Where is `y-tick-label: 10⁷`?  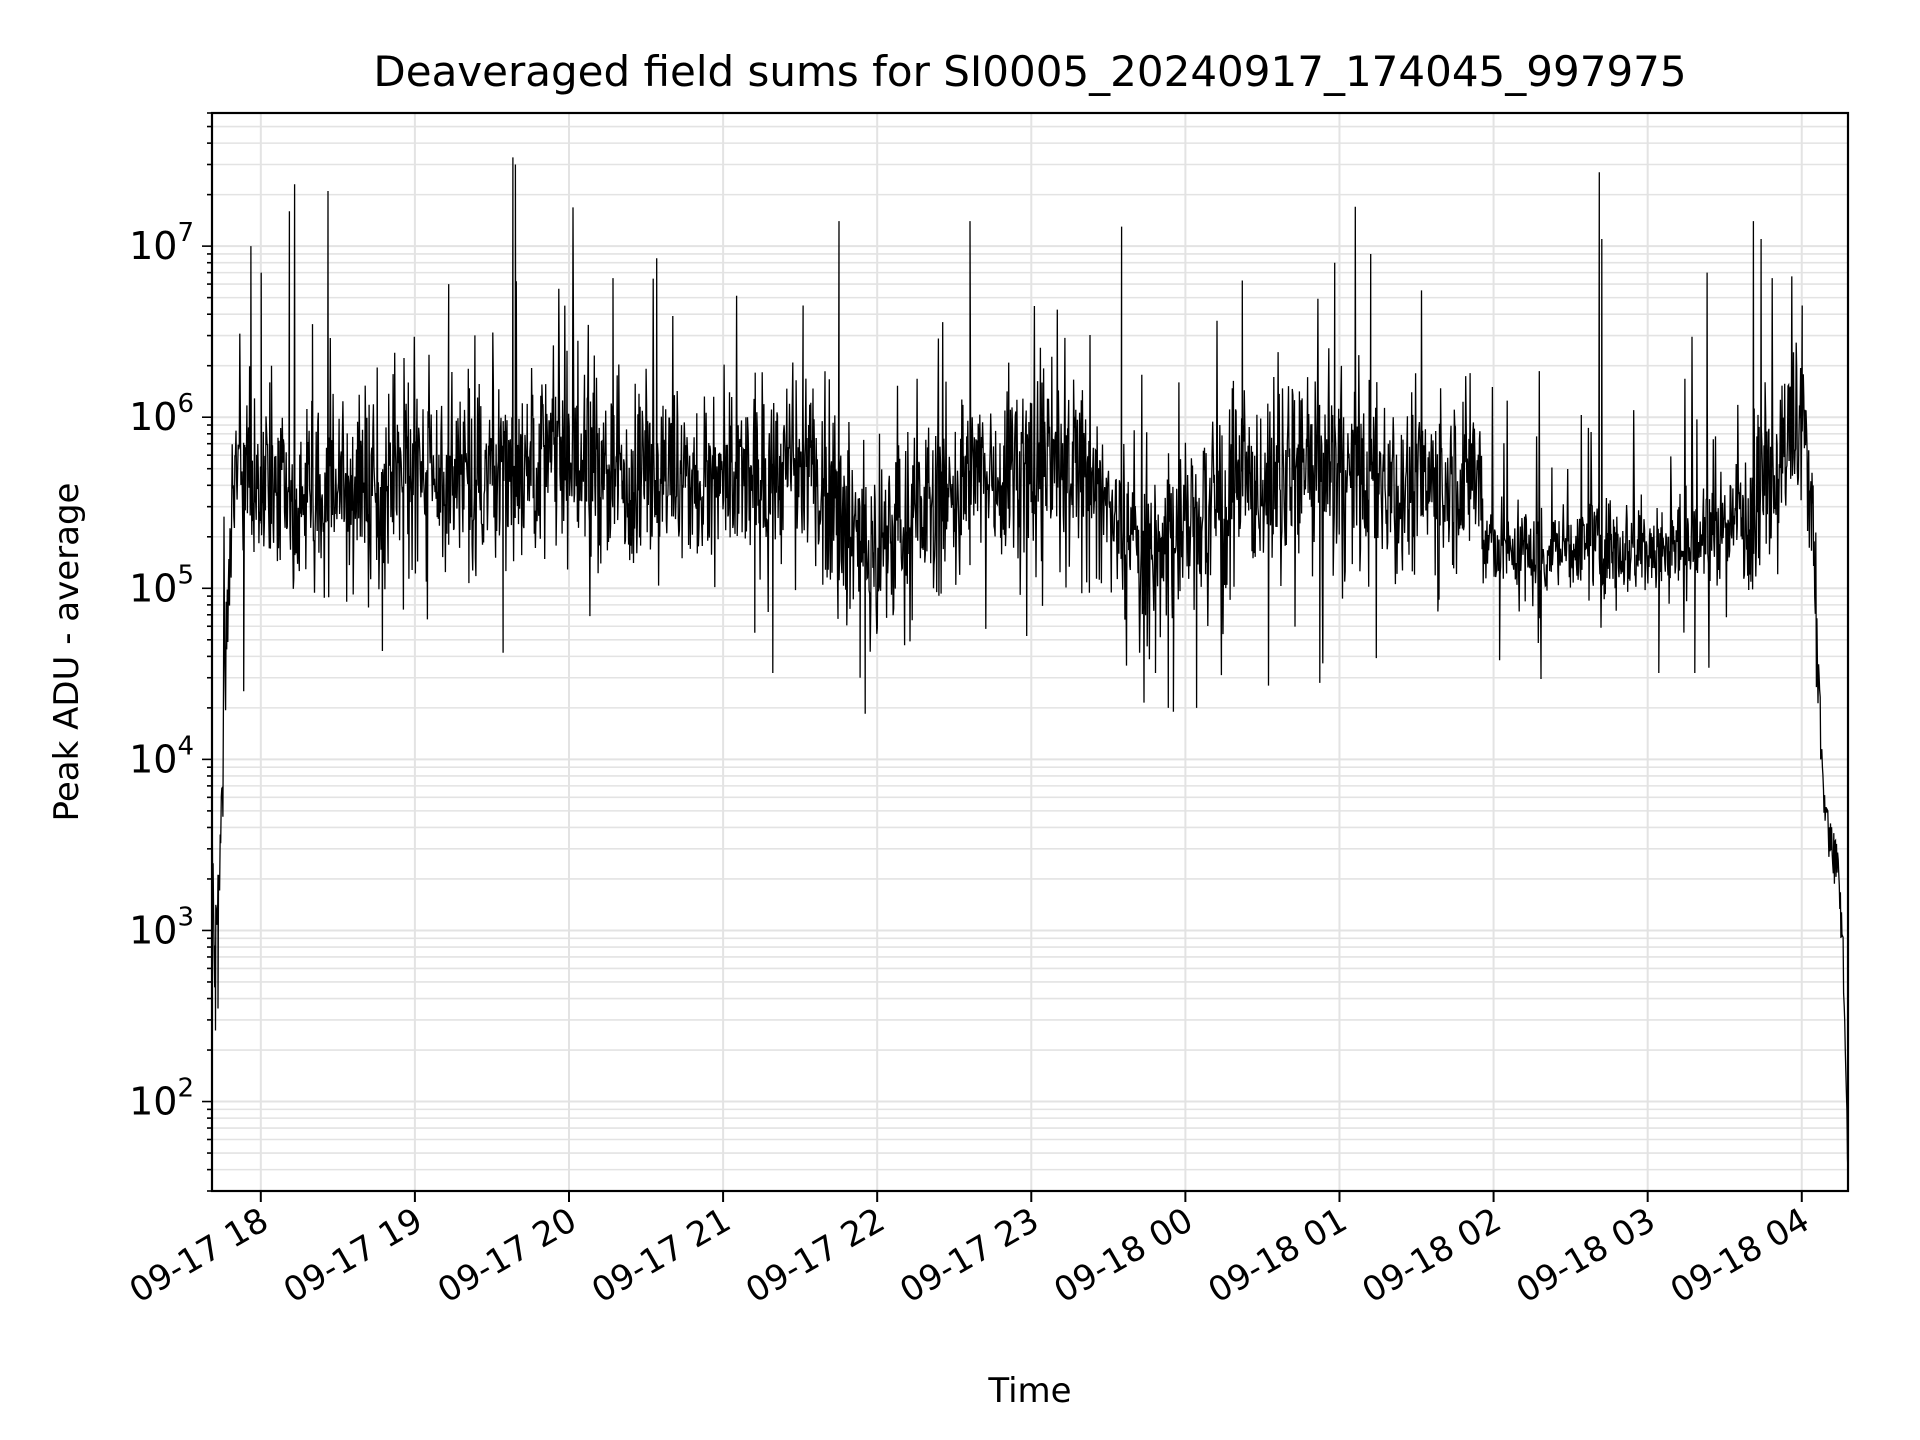
y-tick-label: 10⁷ is located at coordinates (161, 243).